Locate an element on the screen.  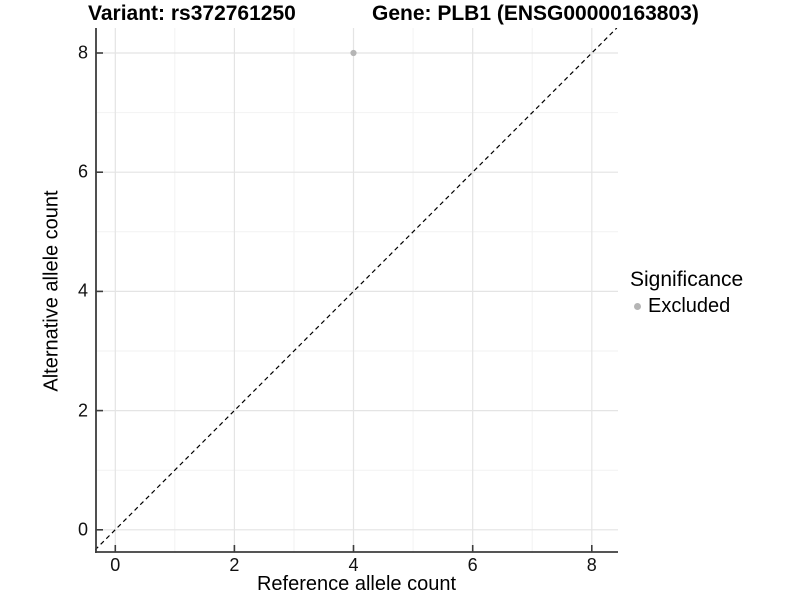
y-axis-tick-label: 0 is located at coordinates (82, 529).